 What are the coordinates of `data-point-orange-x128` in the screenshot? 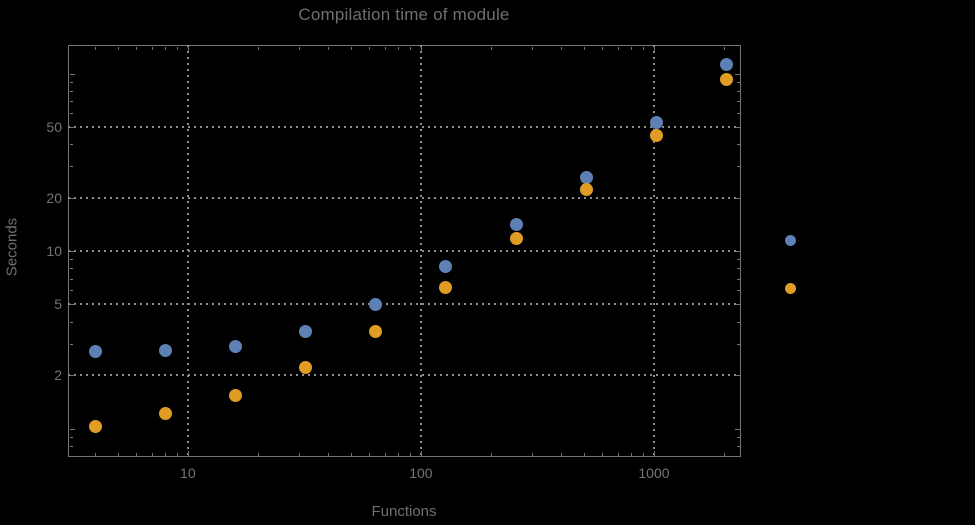 It's located at (446, 288).